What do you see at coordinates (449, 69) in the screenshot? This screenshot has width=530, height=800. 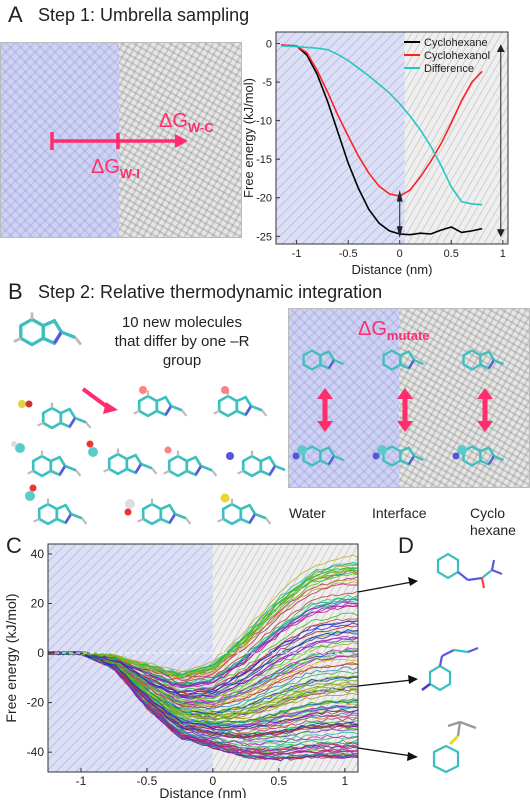 I see `legend-label: Difference` at bounding box center [449, 69].